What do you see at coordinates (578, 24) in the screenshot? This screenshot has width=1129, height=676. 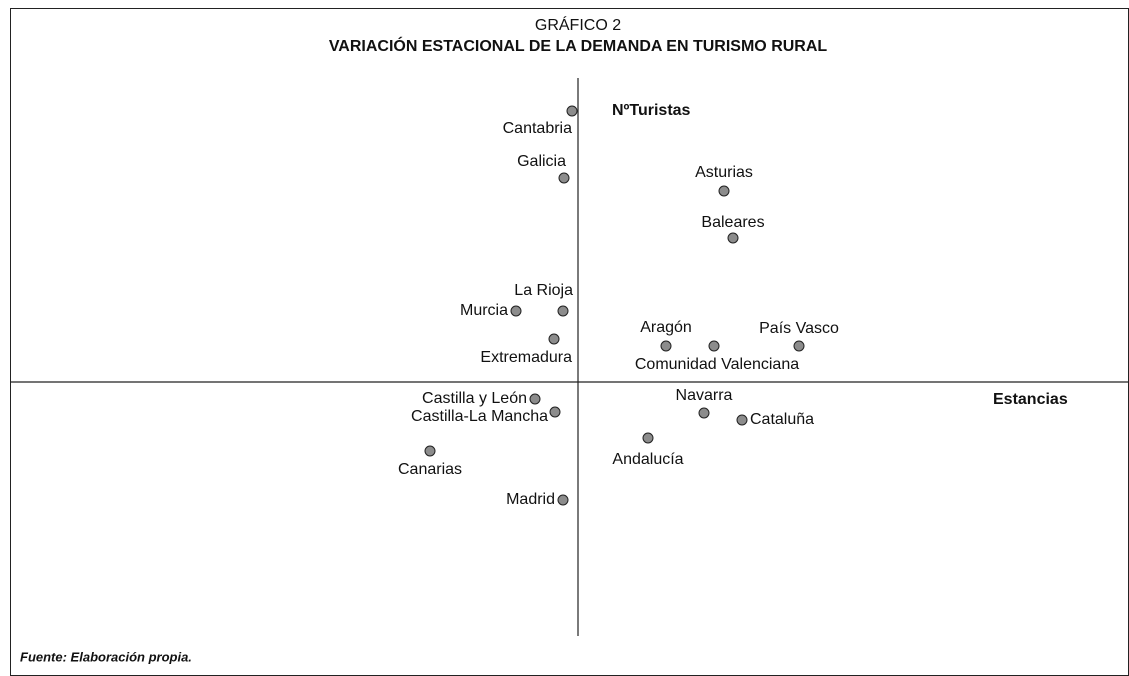 I see `chart-title: GRÁFICO 2` at bounding box center [578, 24].